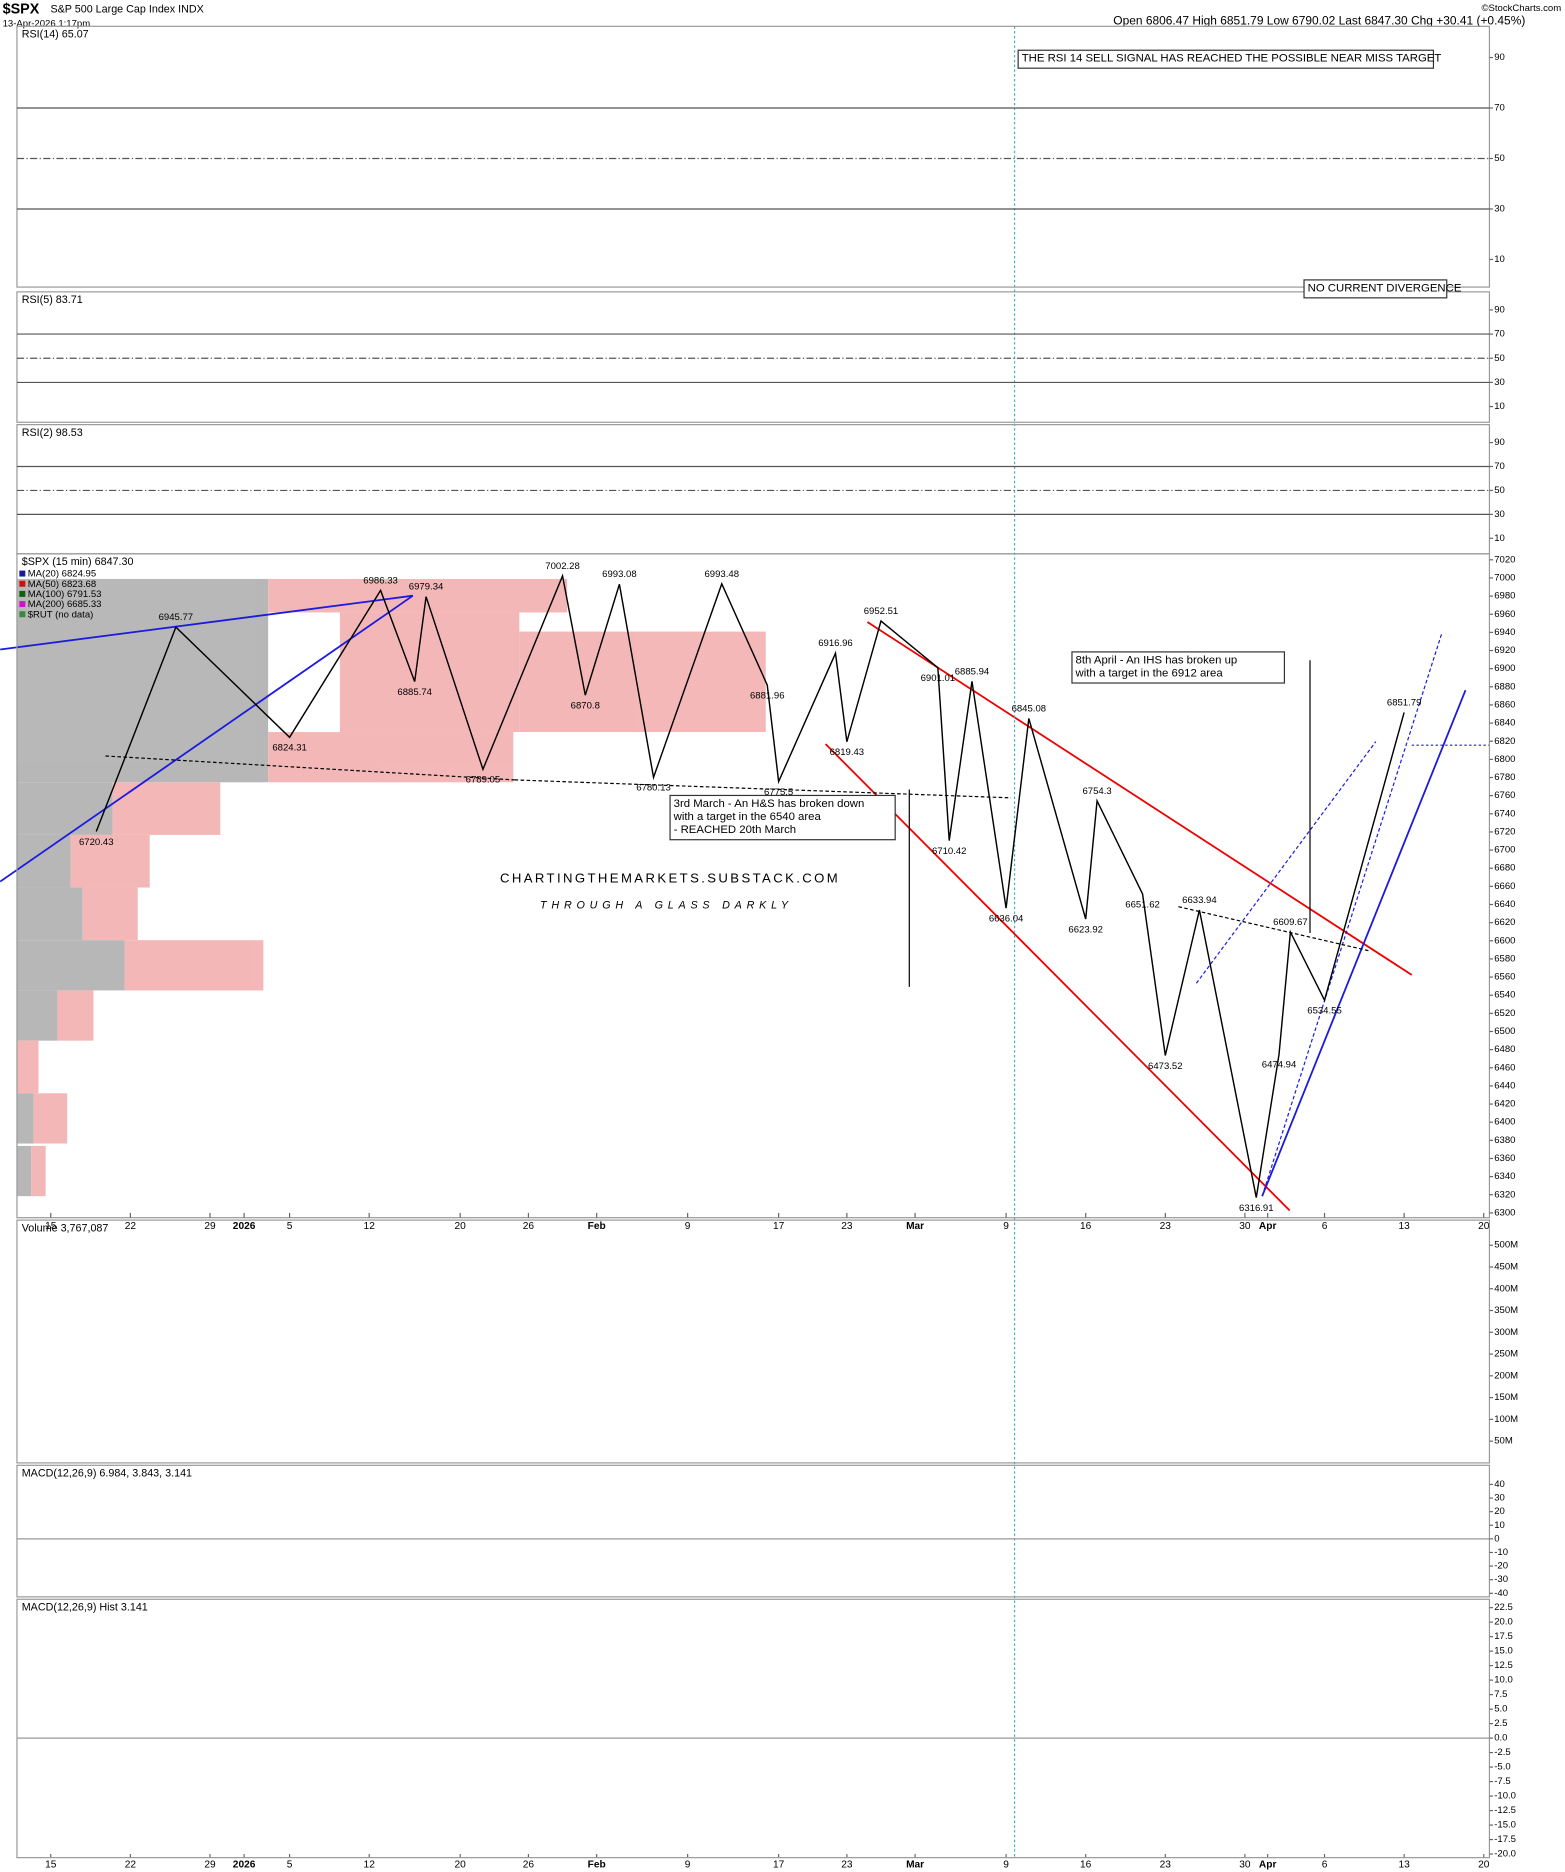 The image size is (1565, 1872). I want to click on value-label: 6979.34, so click(426, 587).